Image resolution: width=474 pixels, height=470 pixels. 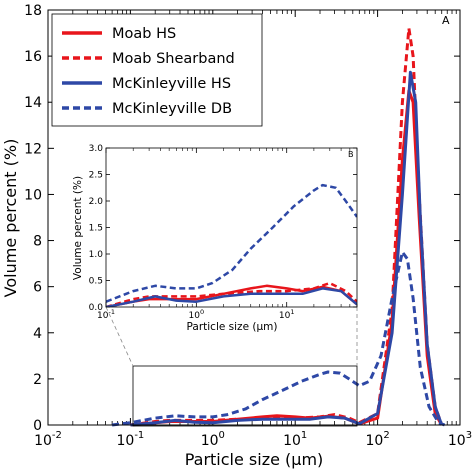 What do you see at coordinates (37, 334) in the screenshot?
I see `main-ytick-label: 4` at bounding box center [37, 334].